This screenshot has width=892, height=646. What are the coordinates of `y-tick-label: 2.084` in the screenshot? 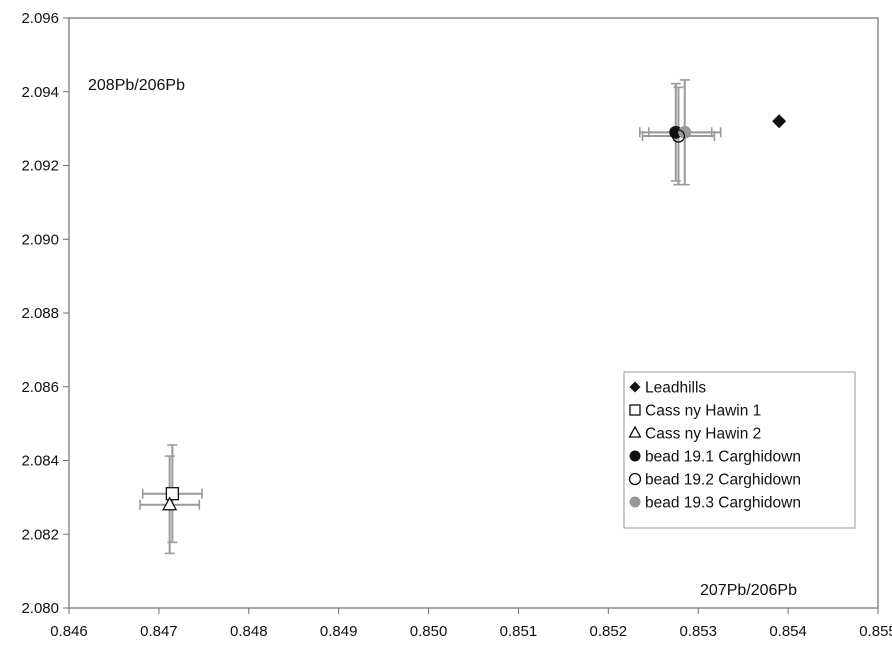 It's located at (40, 461).